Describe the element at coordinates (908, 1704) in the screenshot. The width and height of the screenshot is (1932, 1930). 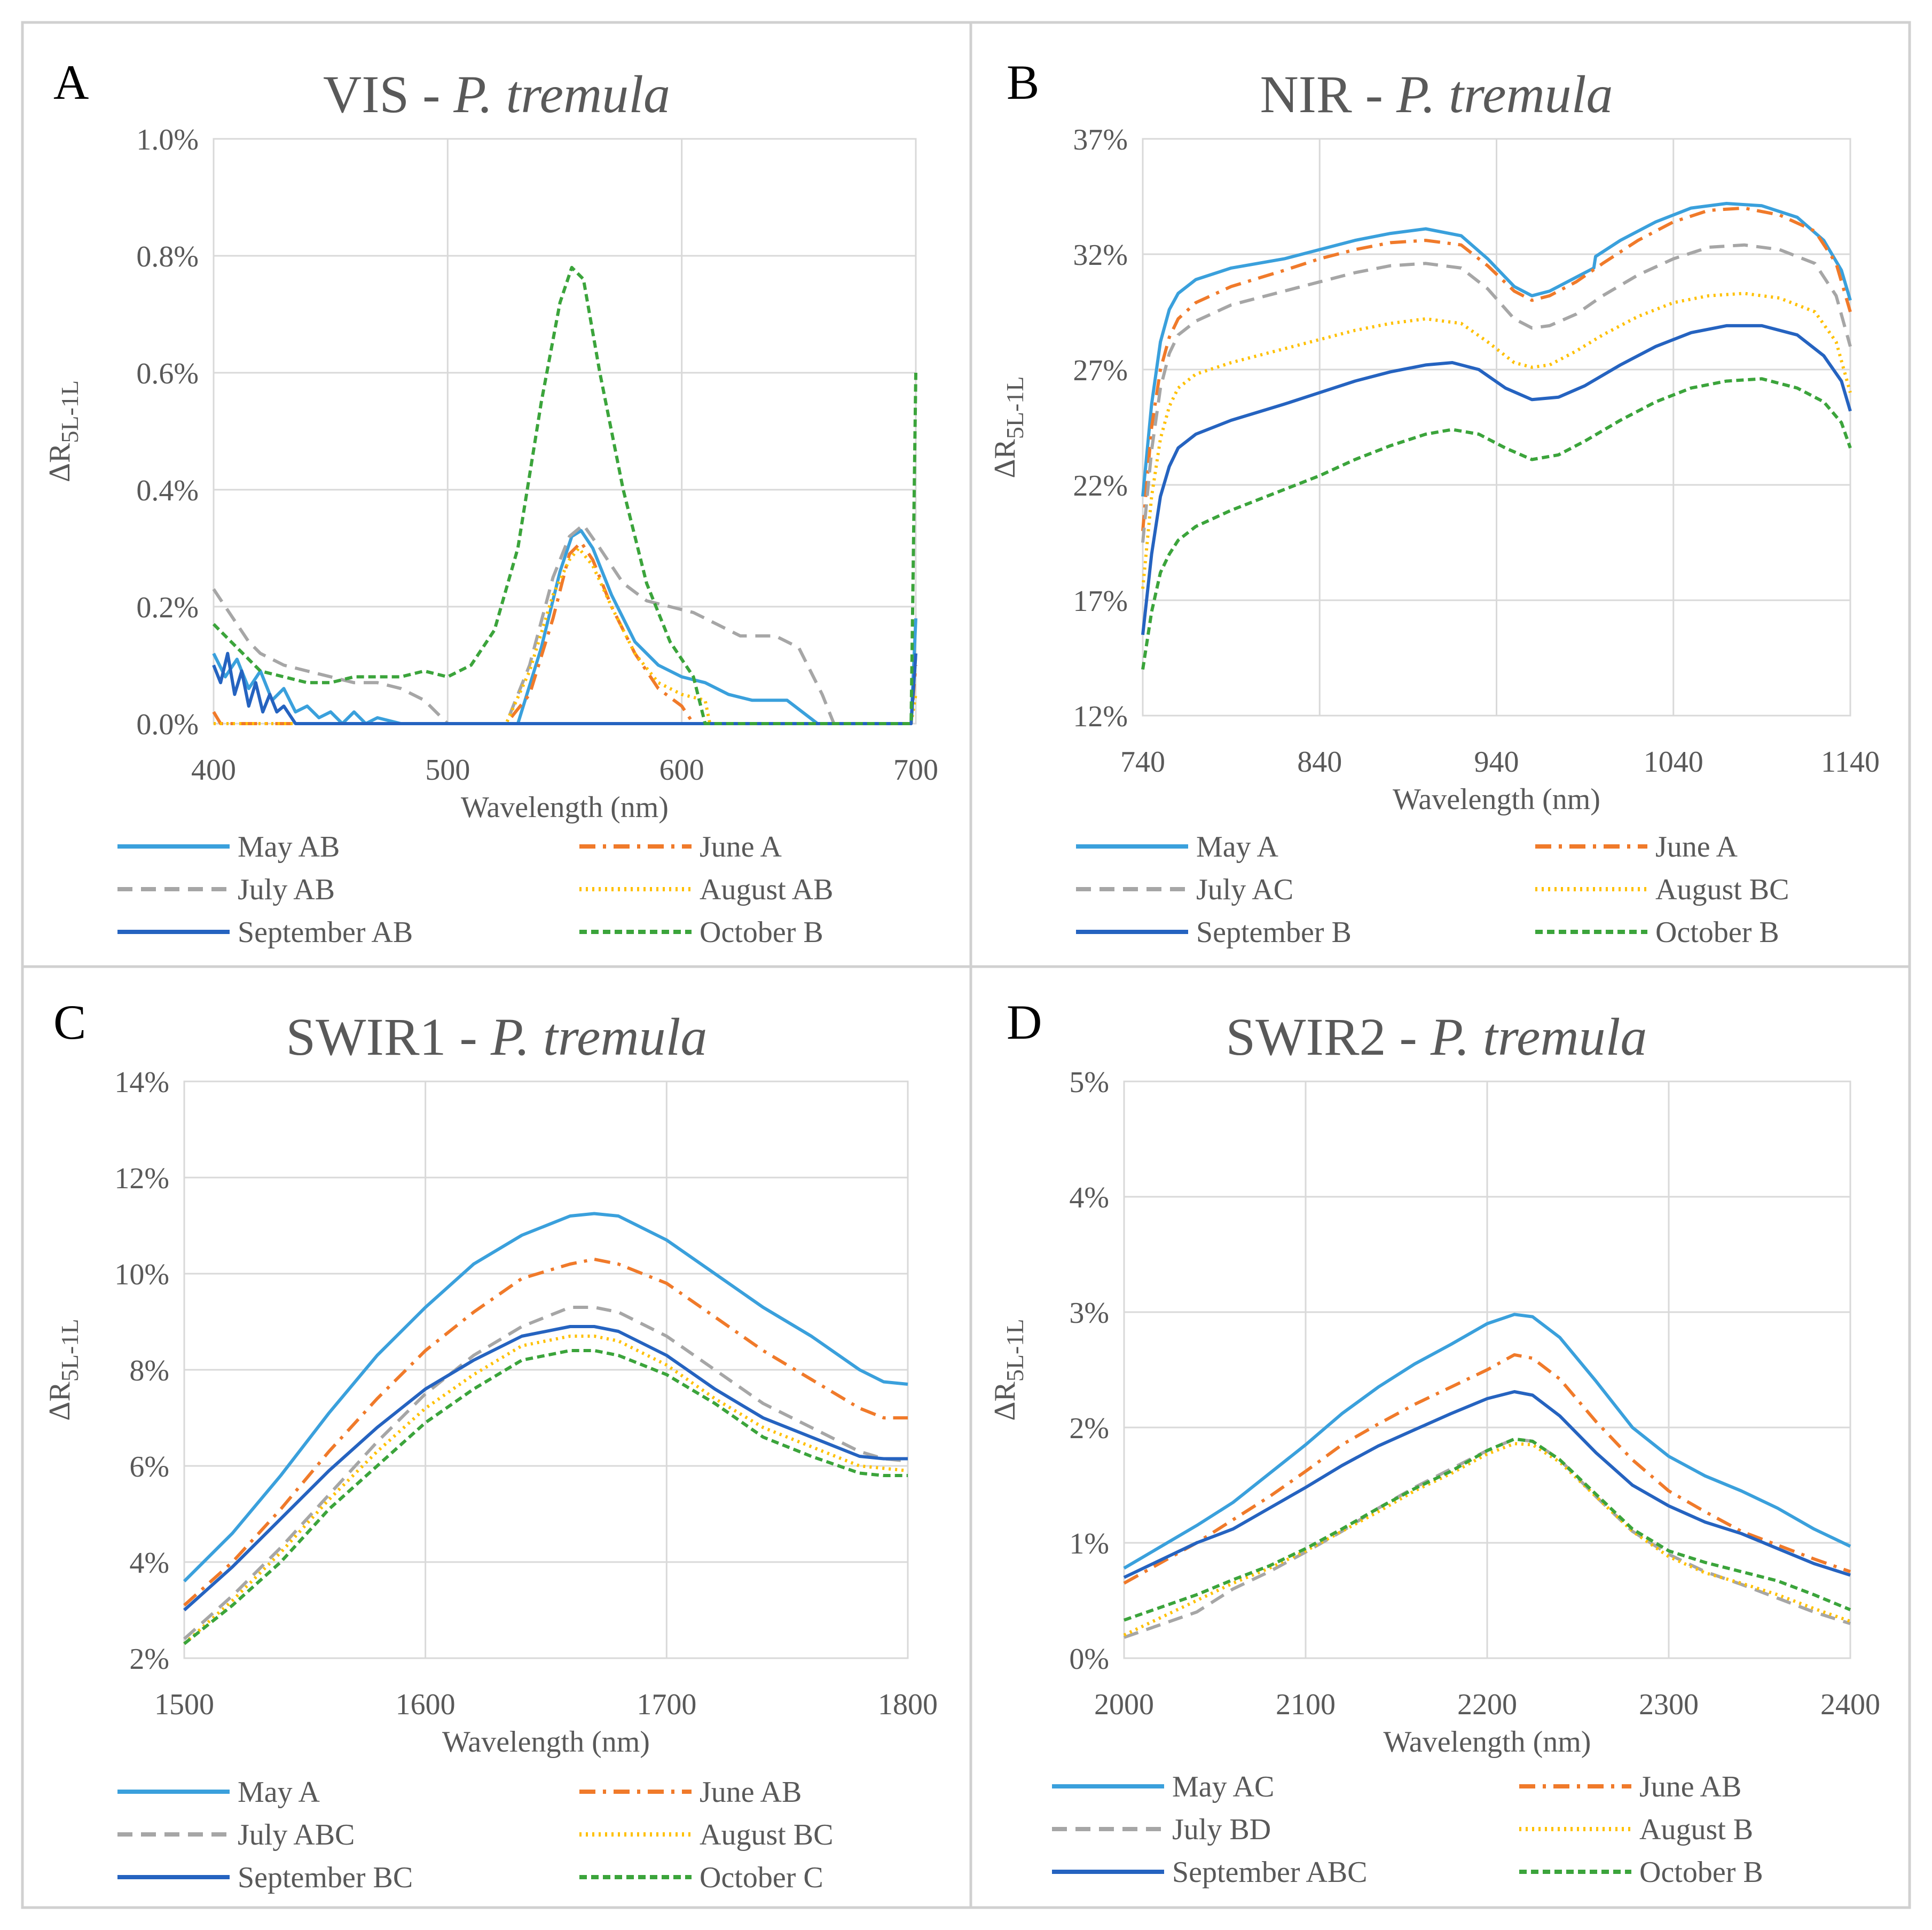
I see `x-tick-label: 1800` at that location.